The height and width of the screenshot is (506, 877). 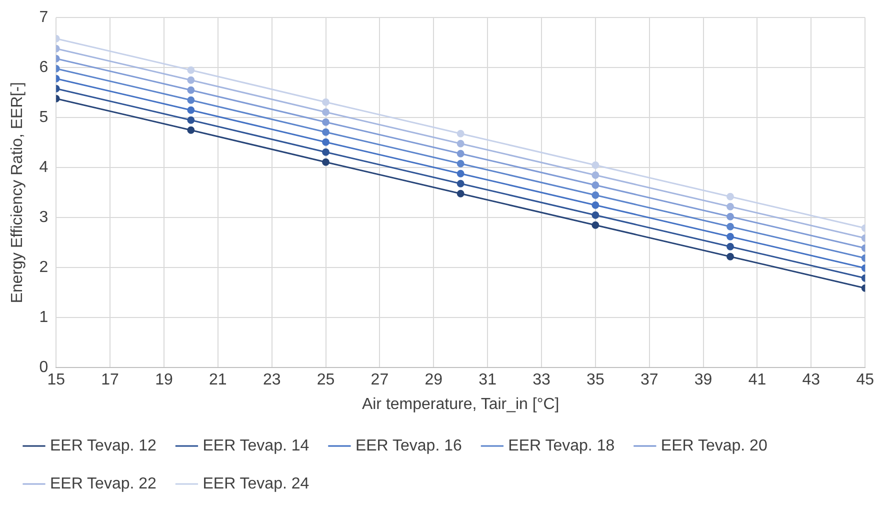 What do you see at coordinates (811, 380) in the screenshot?
I see `x-tick-label: 43` at bounding box center [811, 380].